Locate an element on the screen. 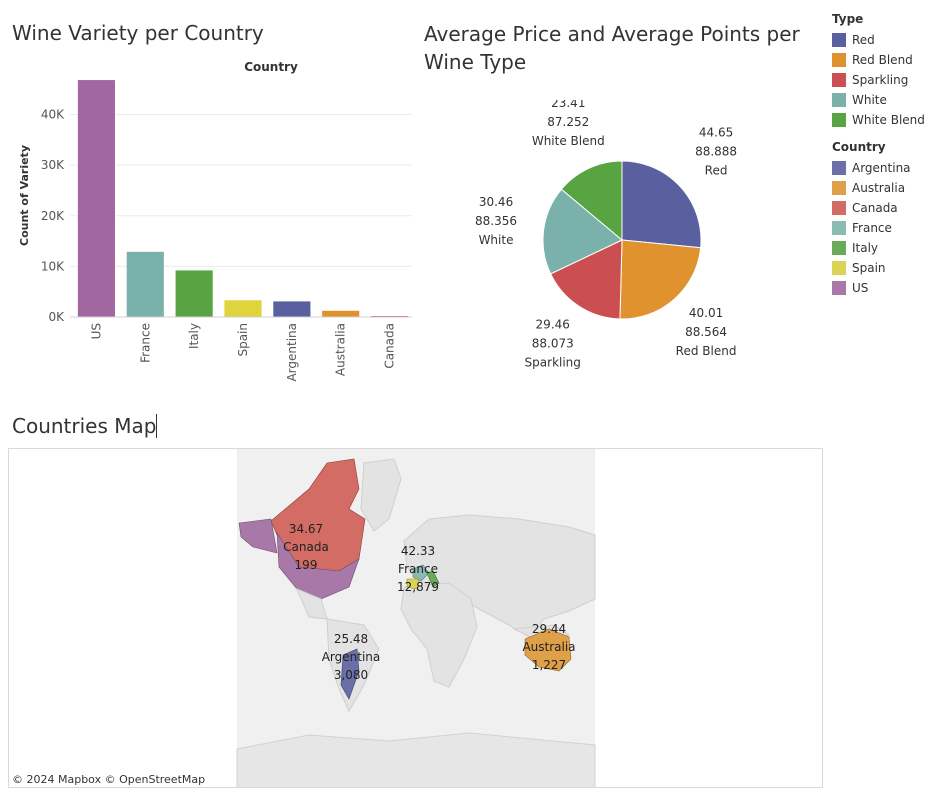 This screenshot has height=793, width=936. land-alaska is located at coordinates (258, 536).